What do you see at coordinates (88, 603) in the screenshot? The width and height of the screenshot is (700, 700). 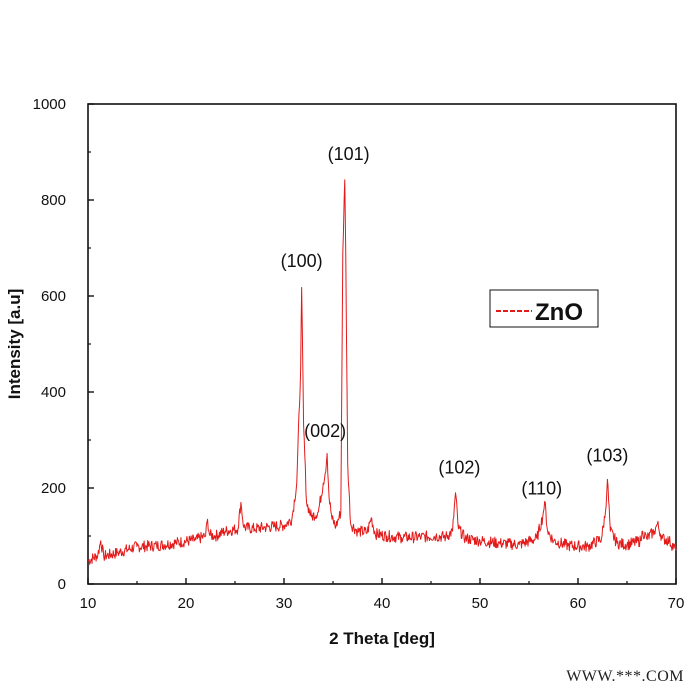 I see `x-tick-label: 10` at bounding box center [88, 603].